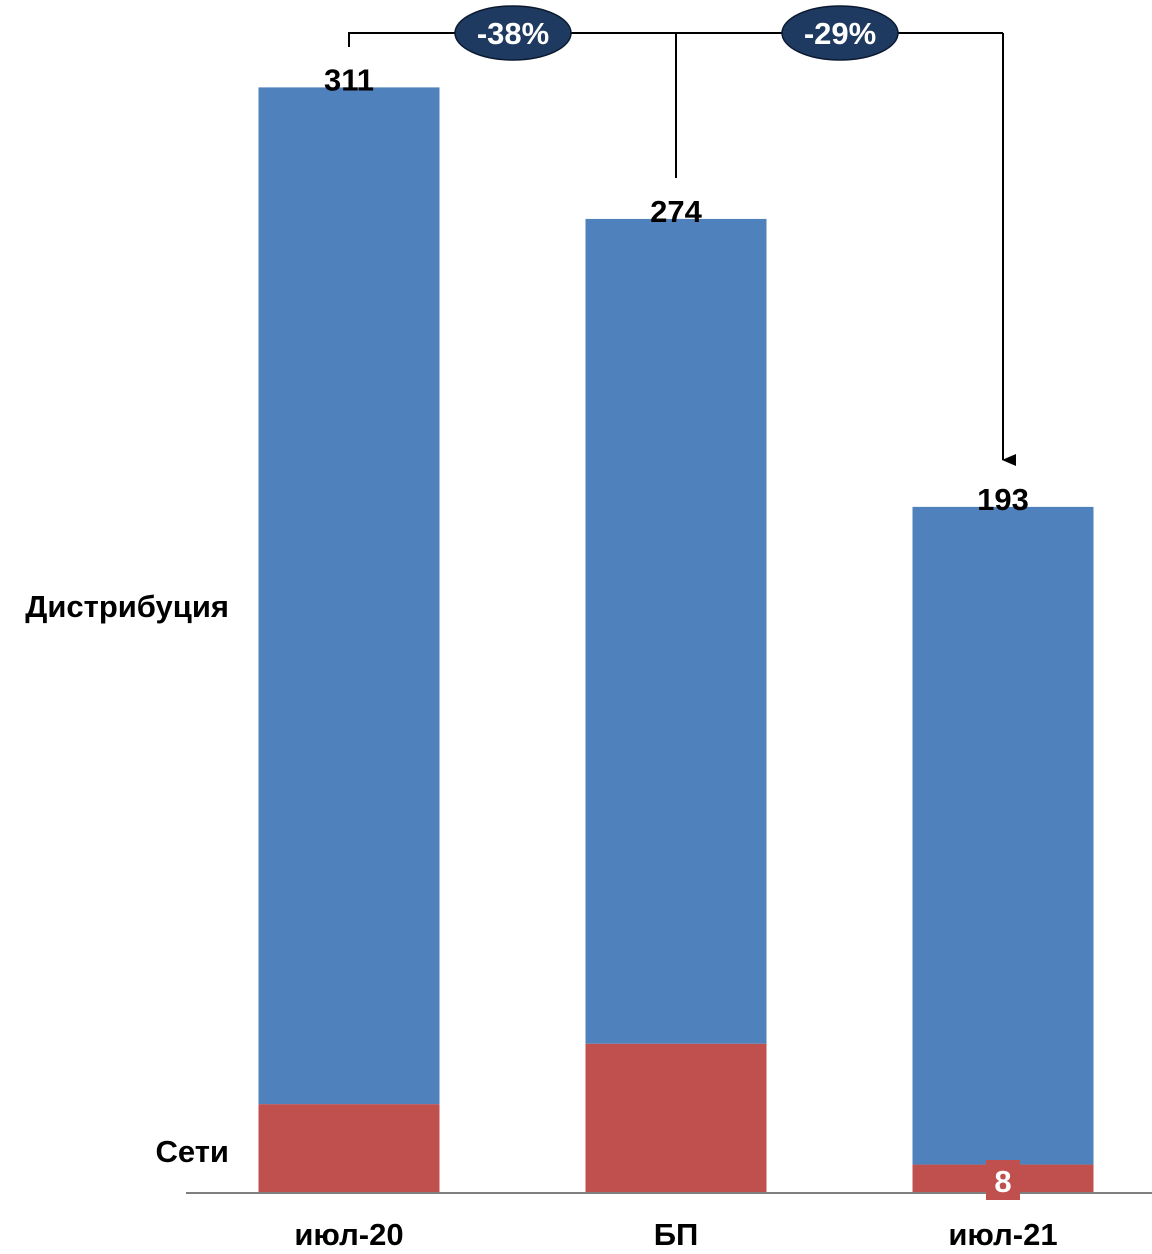 The image size is (1152, 1254). Describe the element at coordinates (192, 1151) in the screenshot. I see `series-label-seti: Сети` at that location.